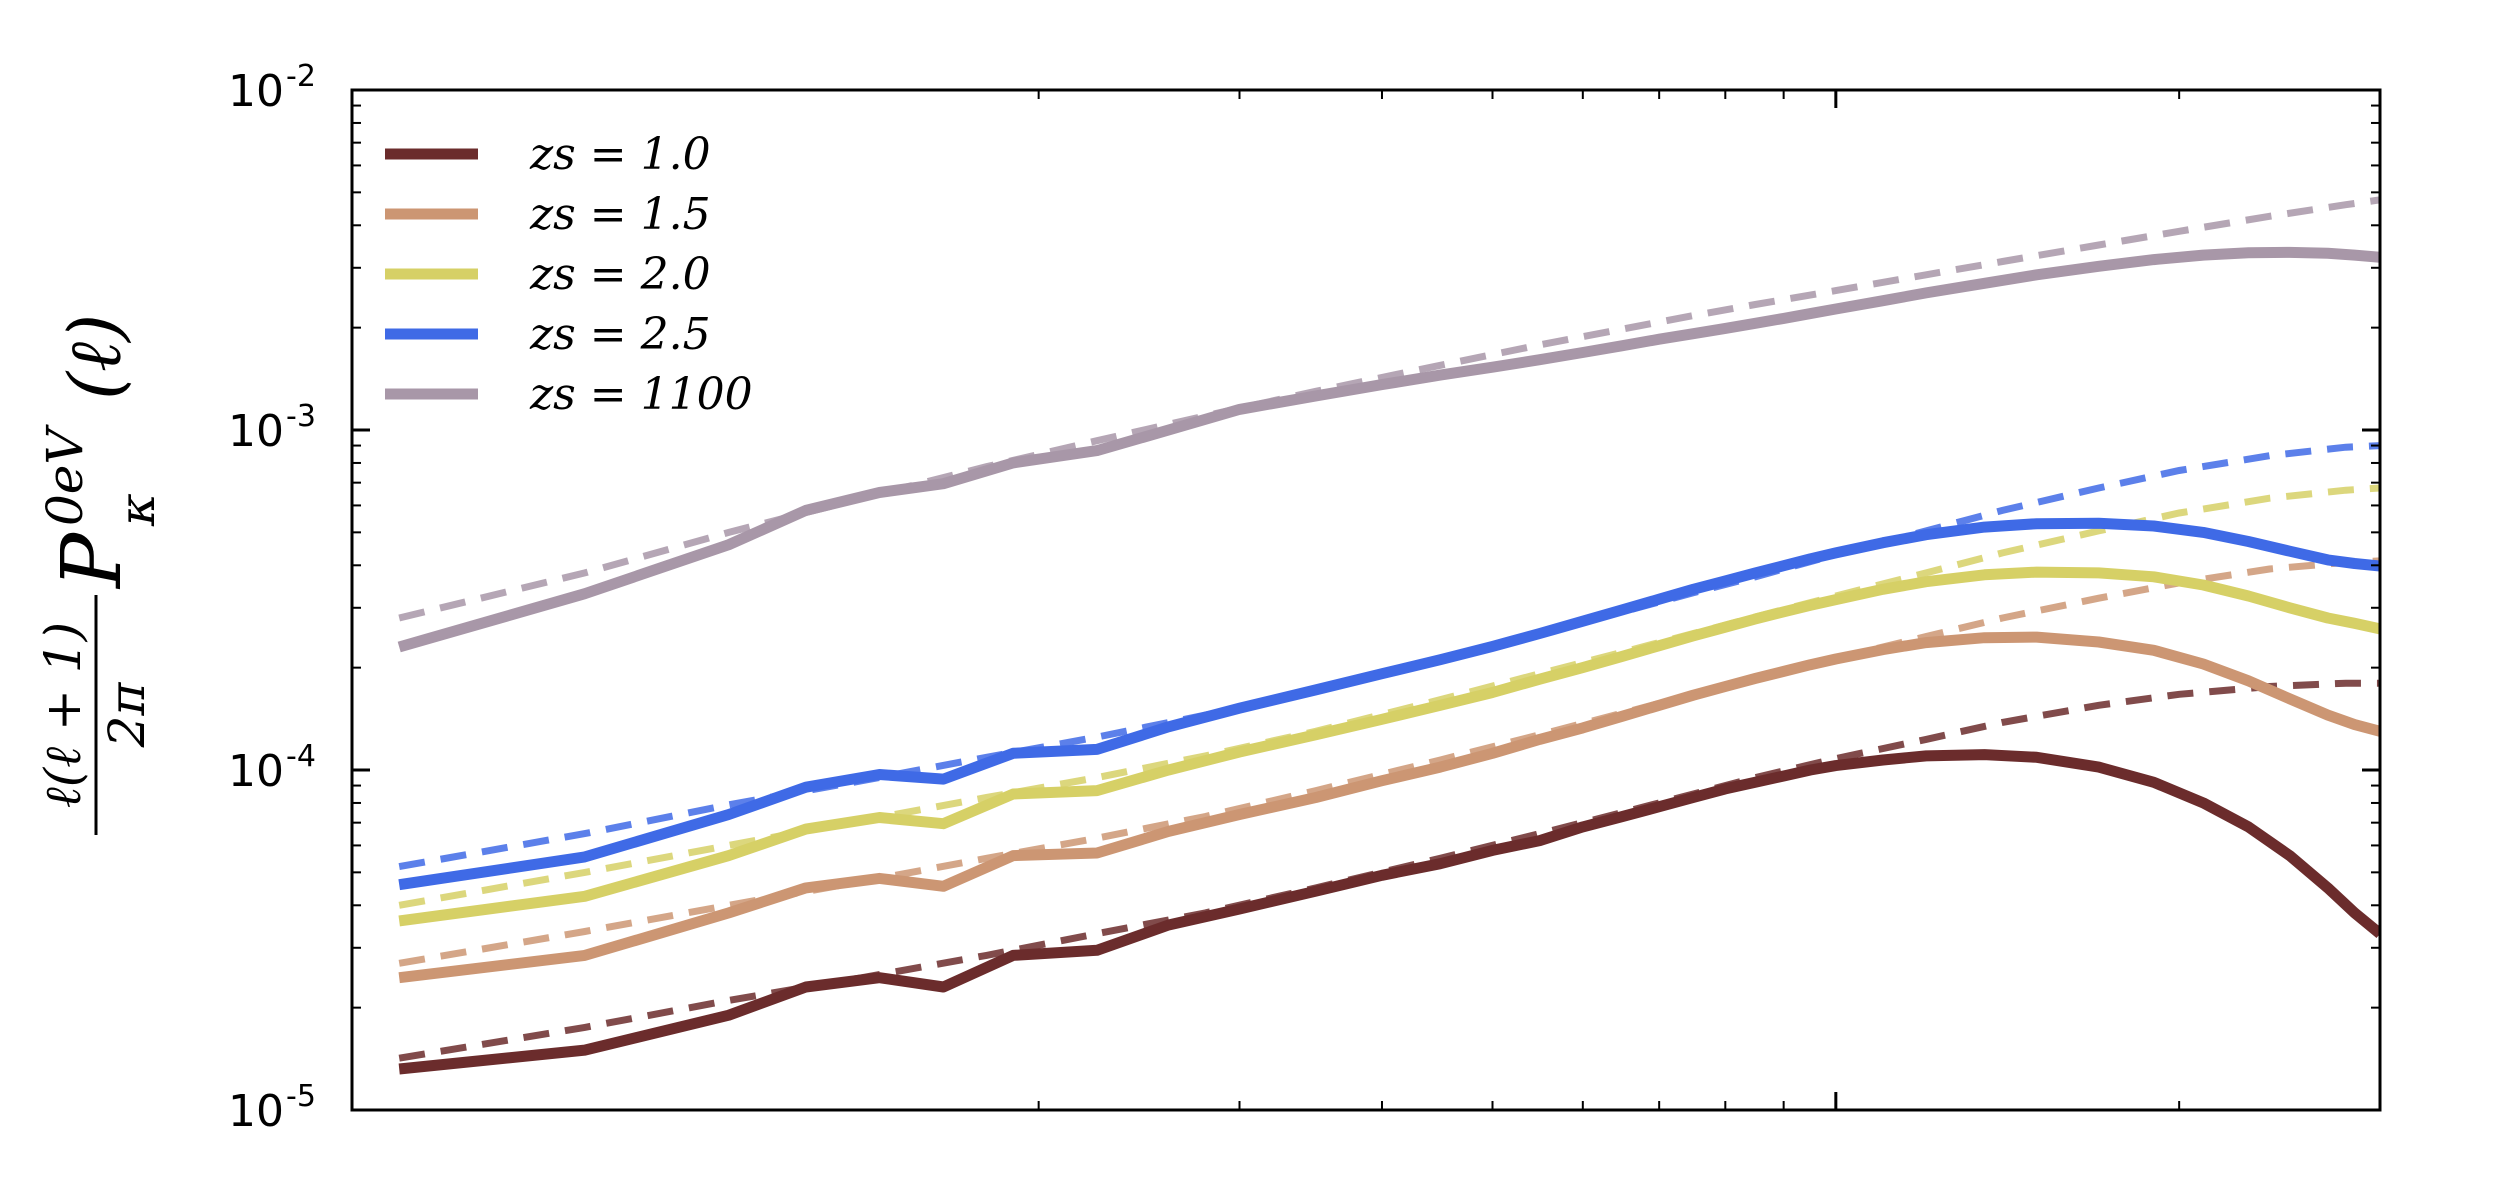 The height and width of the screenshot is (1188, 2520). I want to click on y-tick-label-exponent: -2, so click(301, 76).